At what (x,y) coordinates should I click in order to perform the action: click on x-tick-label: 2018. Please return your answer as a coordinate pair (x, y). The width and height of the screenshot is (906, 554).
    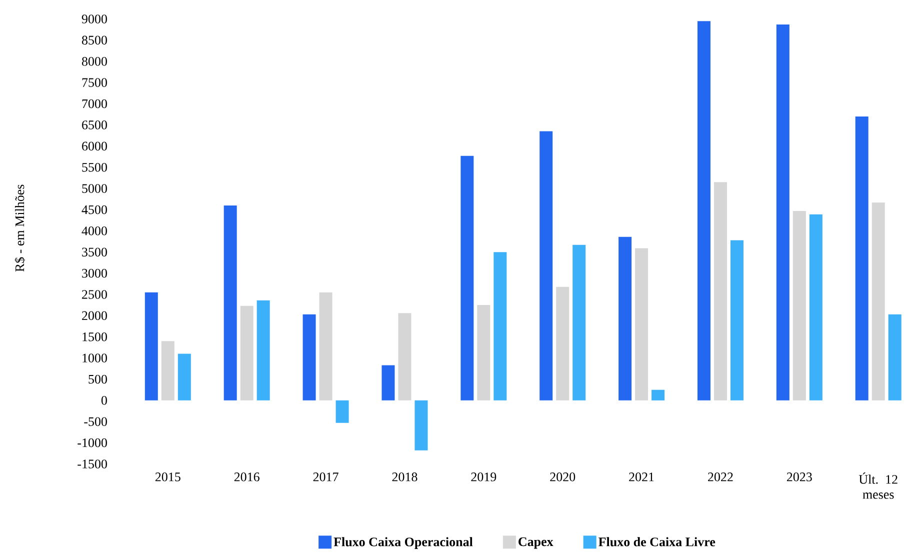
    Looking at the image, I should click on (405, 477).